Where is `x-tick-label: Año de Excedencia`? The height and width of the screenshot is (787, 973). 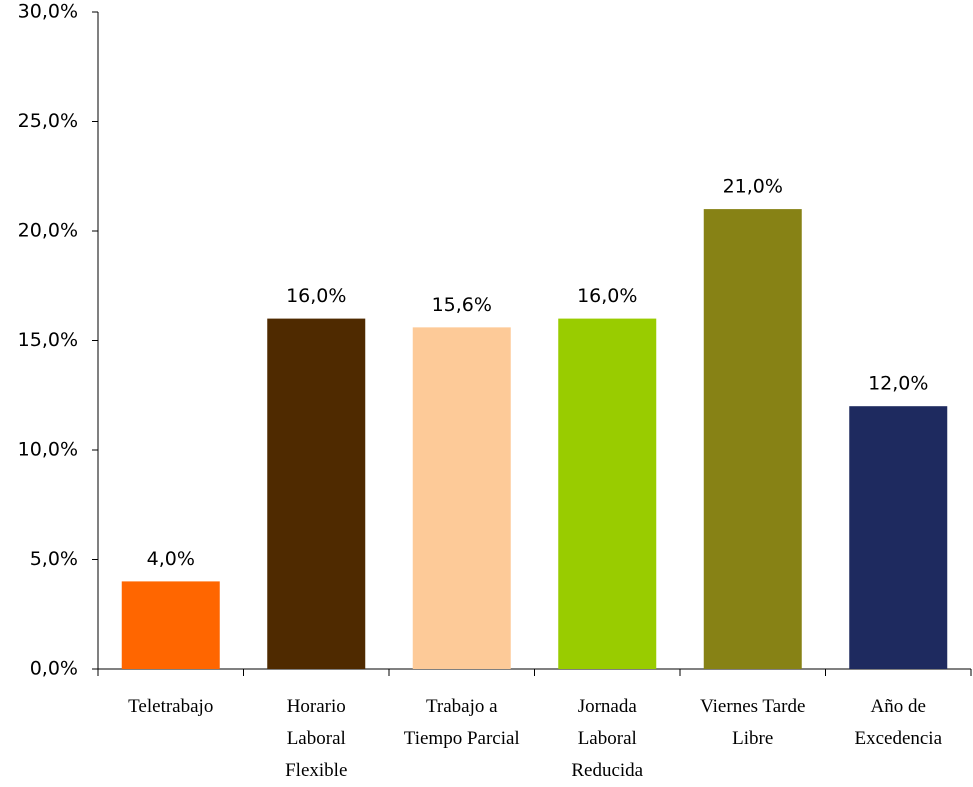 x-tick-label: Año de Excedencia is located at coordinates (898, 722).